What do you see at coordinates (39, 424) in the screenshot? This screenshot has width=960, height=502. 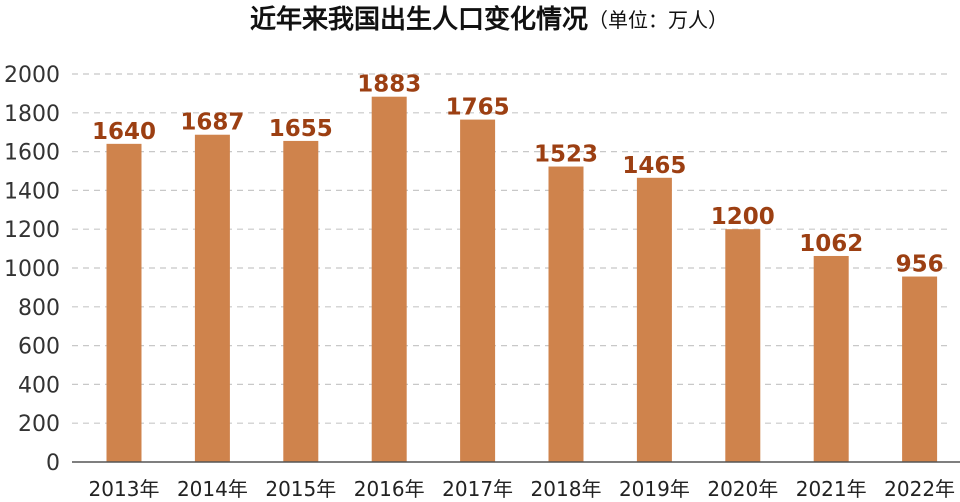 I see `y-tick-label: 200` at bounding box center [39, 424].